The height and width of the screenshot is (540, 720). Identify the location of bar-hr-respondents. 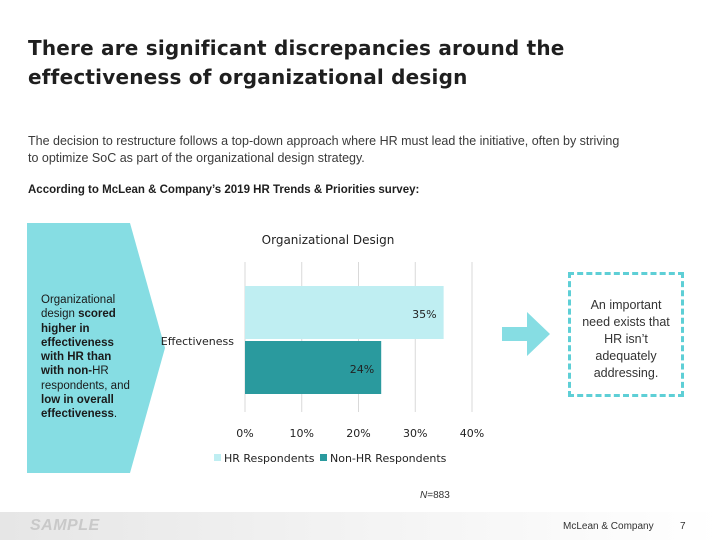
(344, 312).